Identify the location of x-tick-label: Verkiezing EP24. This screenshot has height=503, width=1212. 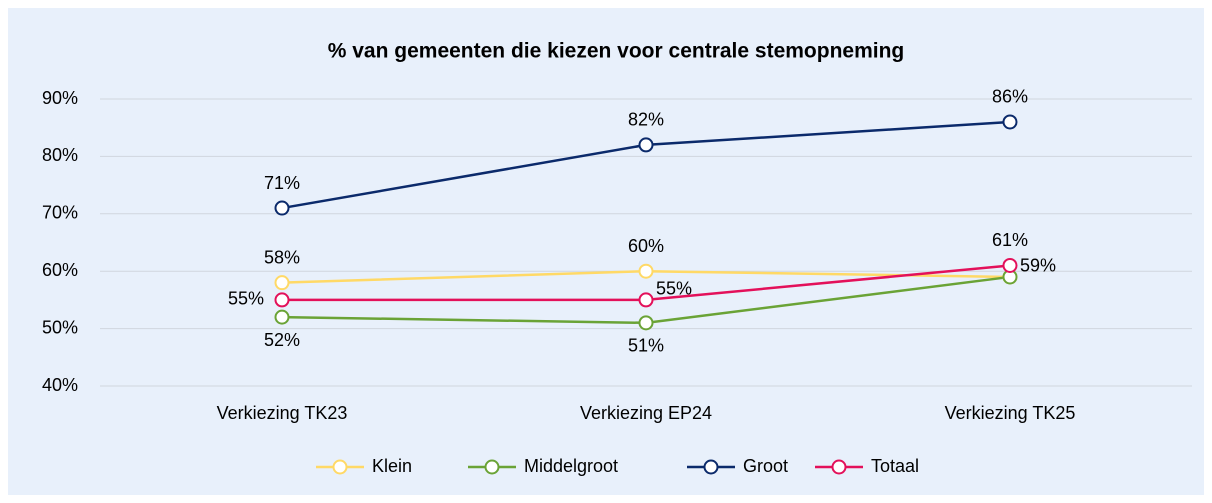
(646, 413).